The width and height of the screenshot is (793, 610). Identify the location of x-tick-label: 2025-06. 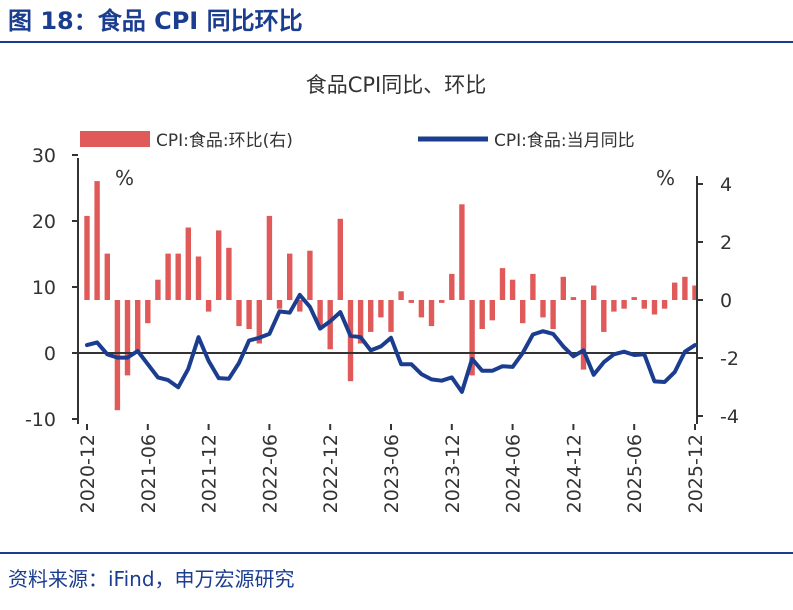
(635, 473).